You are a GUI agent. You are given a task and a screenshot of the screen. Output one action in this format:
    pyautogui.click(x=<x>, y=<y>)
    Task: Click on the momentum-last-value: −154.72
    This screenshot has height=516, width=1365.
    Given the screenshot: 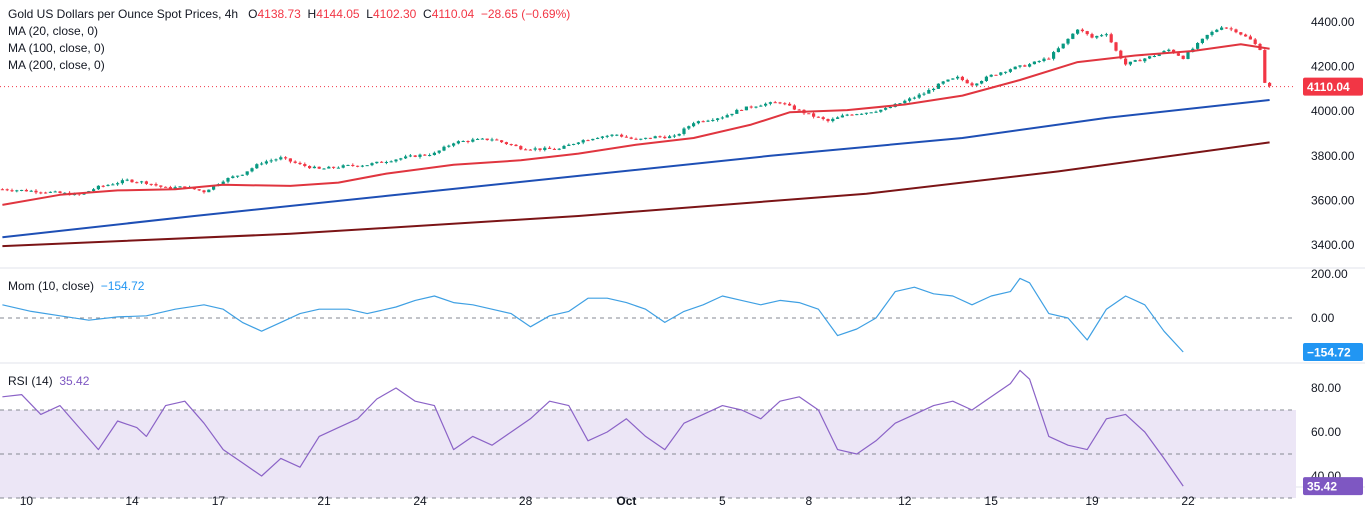 What is the action you would take?
    pyautogui.click(x=122, y=286)
    